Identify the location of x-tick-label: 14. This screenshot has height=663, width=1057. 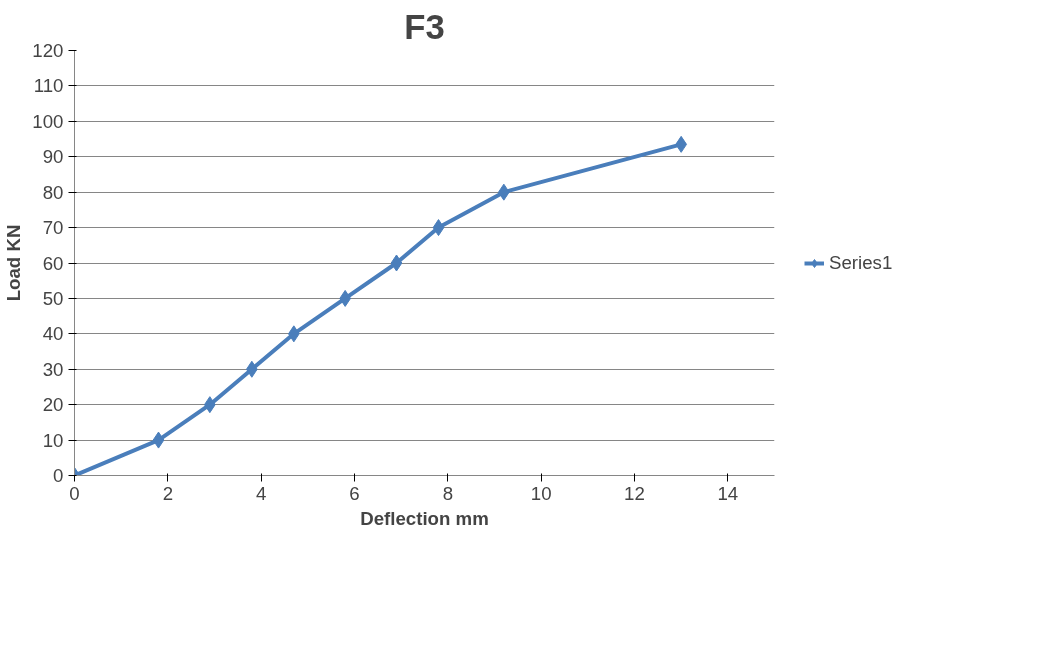
(728, 493).